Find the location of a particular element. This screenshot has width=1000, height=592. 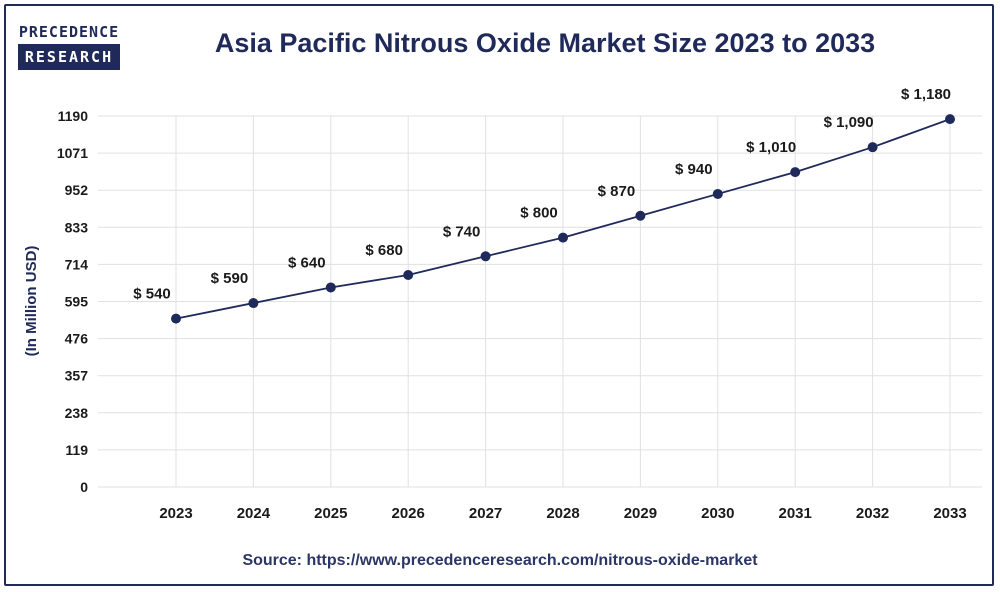

data-label: $ 1,010 is located at coordinates (771, 147).